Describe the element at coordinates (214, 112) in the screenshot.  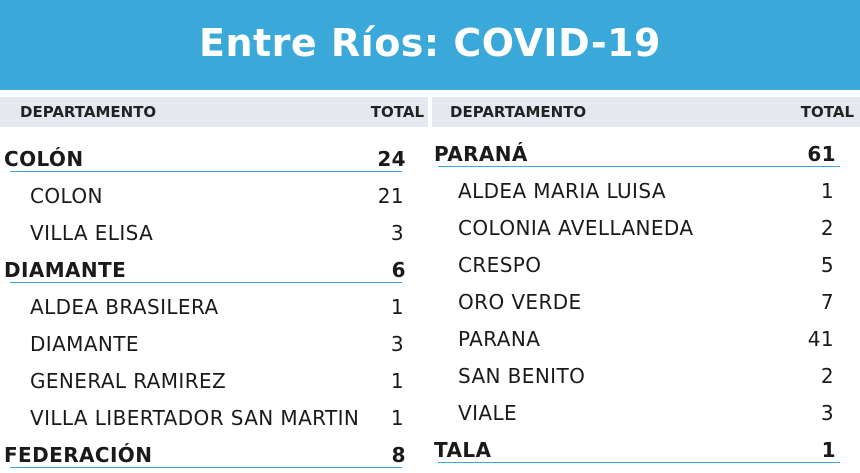
I see `column-header-left: DEPARTAMENTO TOTAL` at that location.